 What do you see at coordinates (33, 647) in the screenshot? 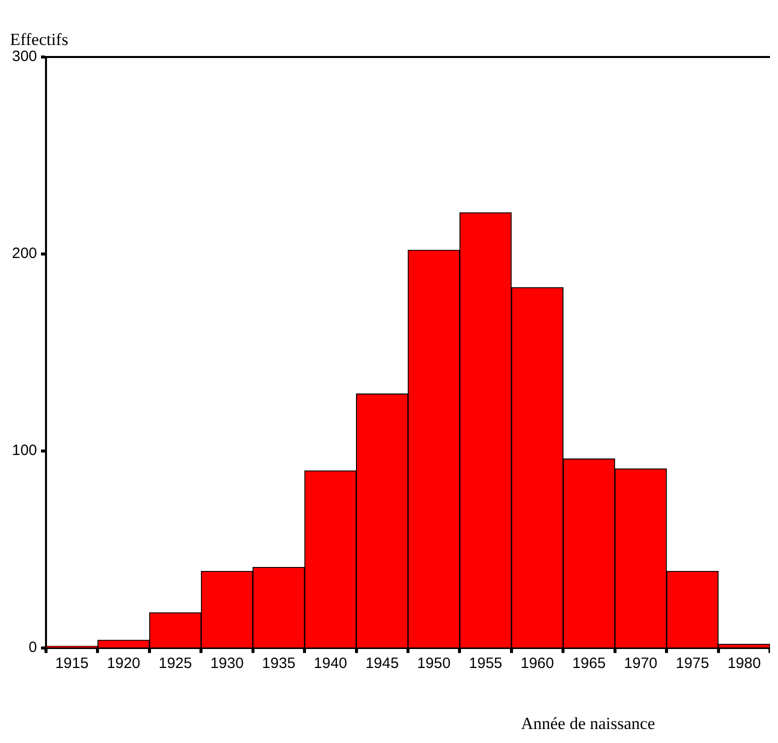
I see `y-tick-label: 0` at bounding box center [33, 647].